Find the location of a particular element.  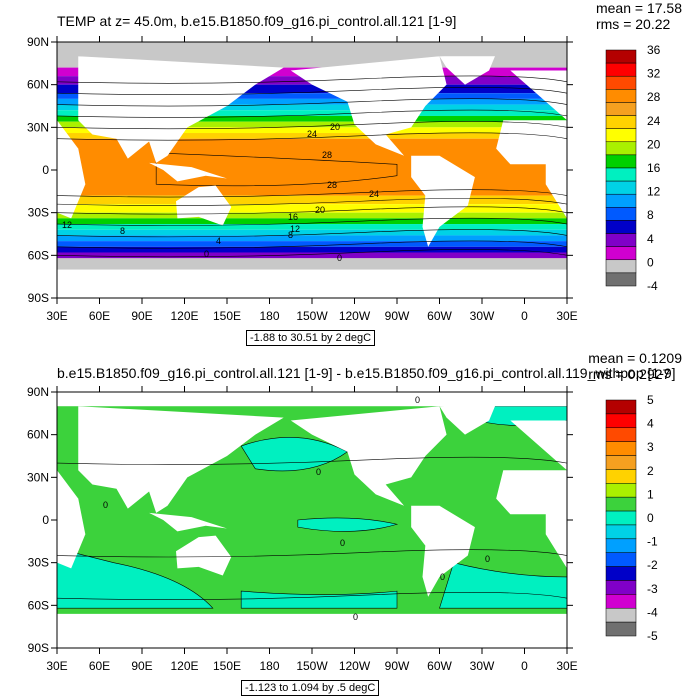

colorbar-label: 32 is located at coordinates (654, 74).